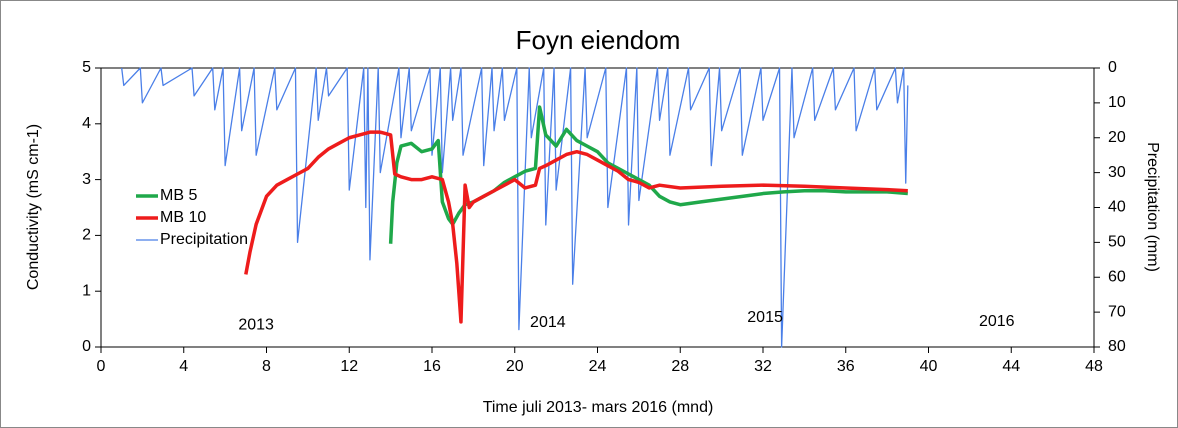  What do you see at coordinates (86, 179) in the screenshot?
I see `y-tick-label: 3` at bounding box center [86, 179].